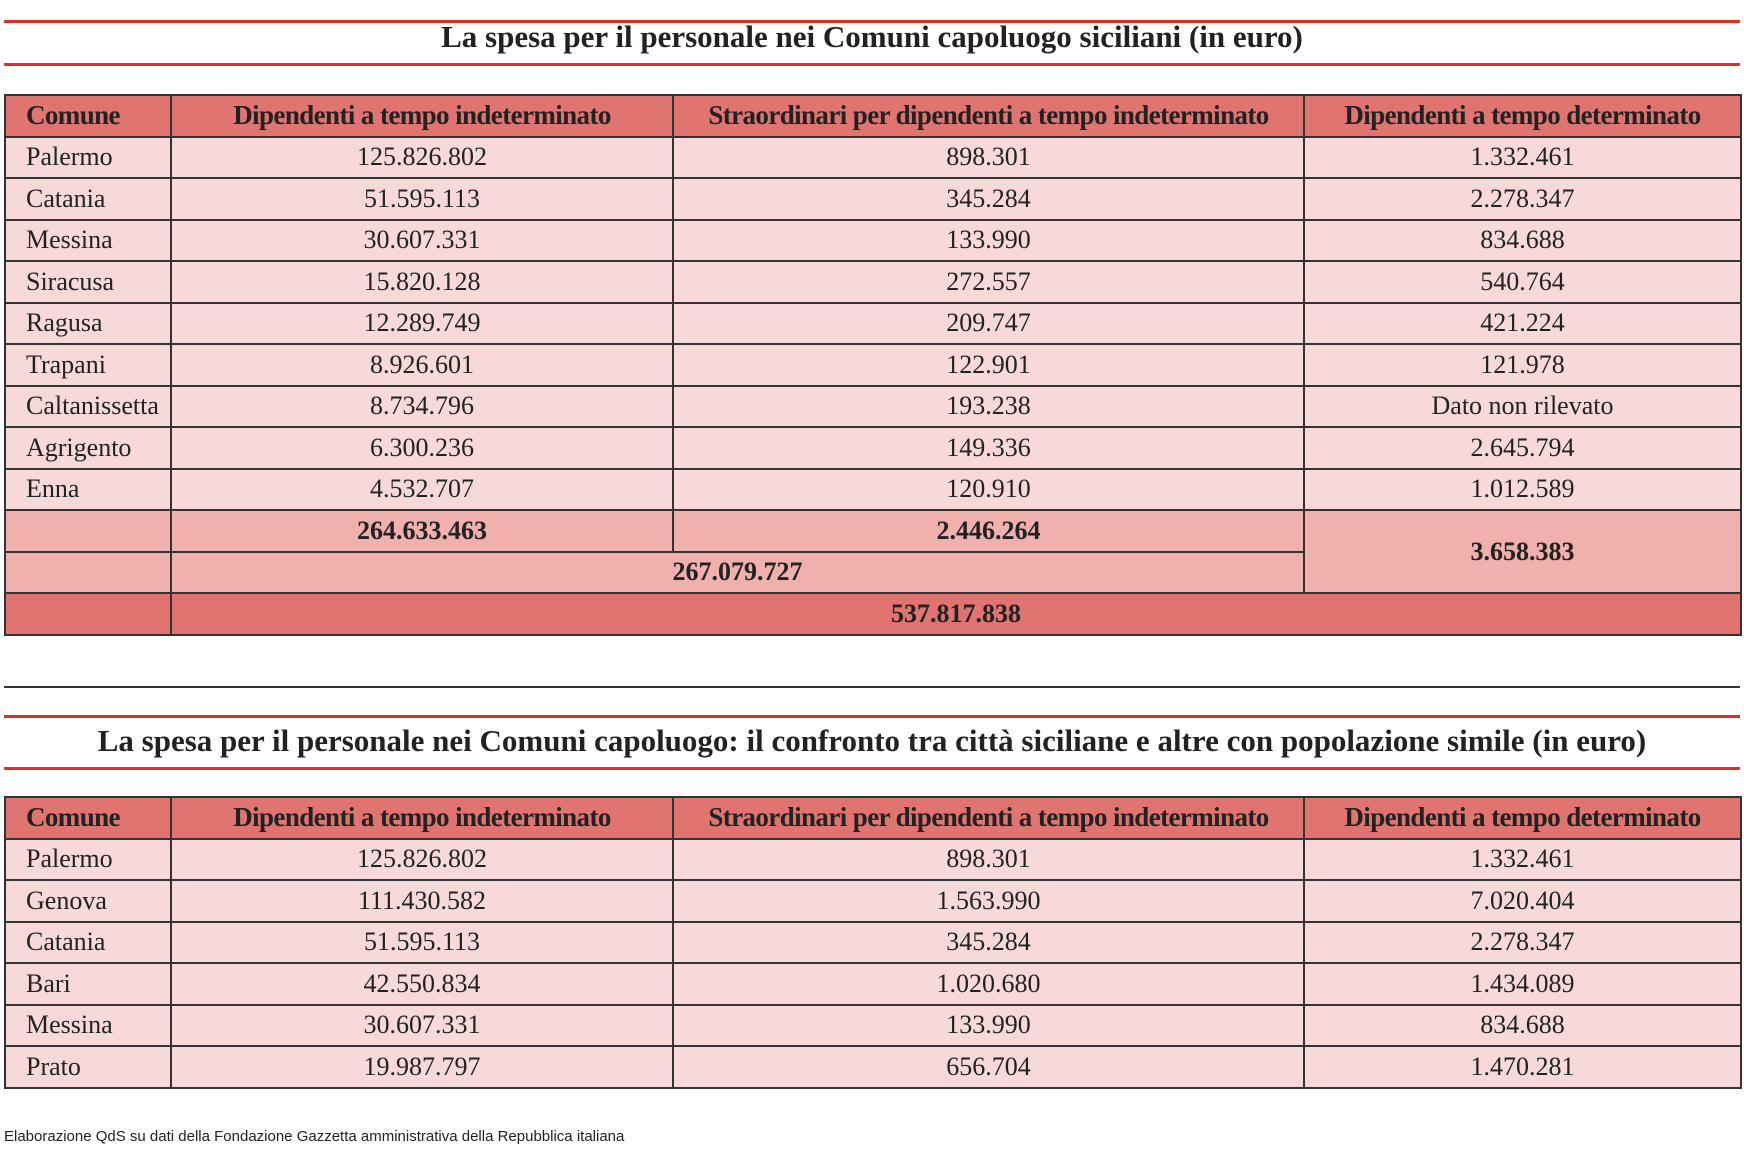  Describe the element at coordinates (422, 1067) in the screenshot. I see `cell: 19.987.797` at that location.